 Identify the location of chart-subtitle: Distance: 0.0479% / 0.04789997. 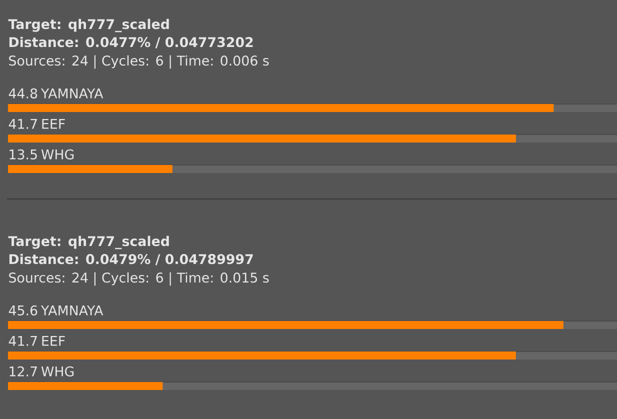
(131, 260).